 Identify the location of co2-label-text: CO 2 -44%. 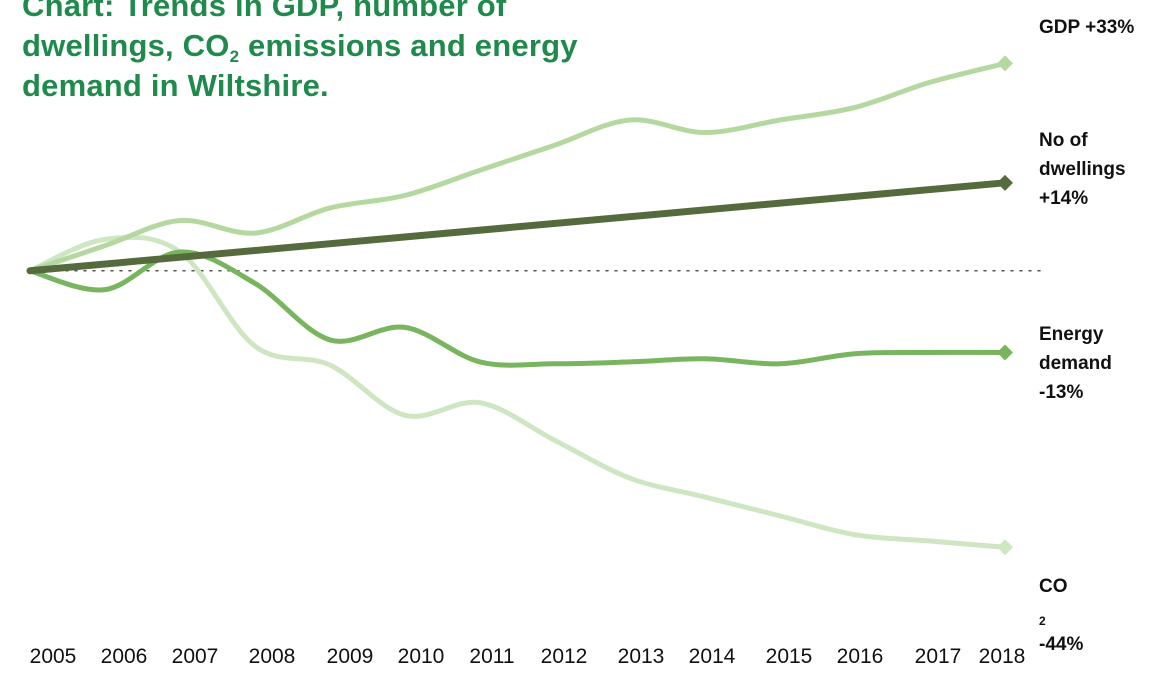
(1061, 615).